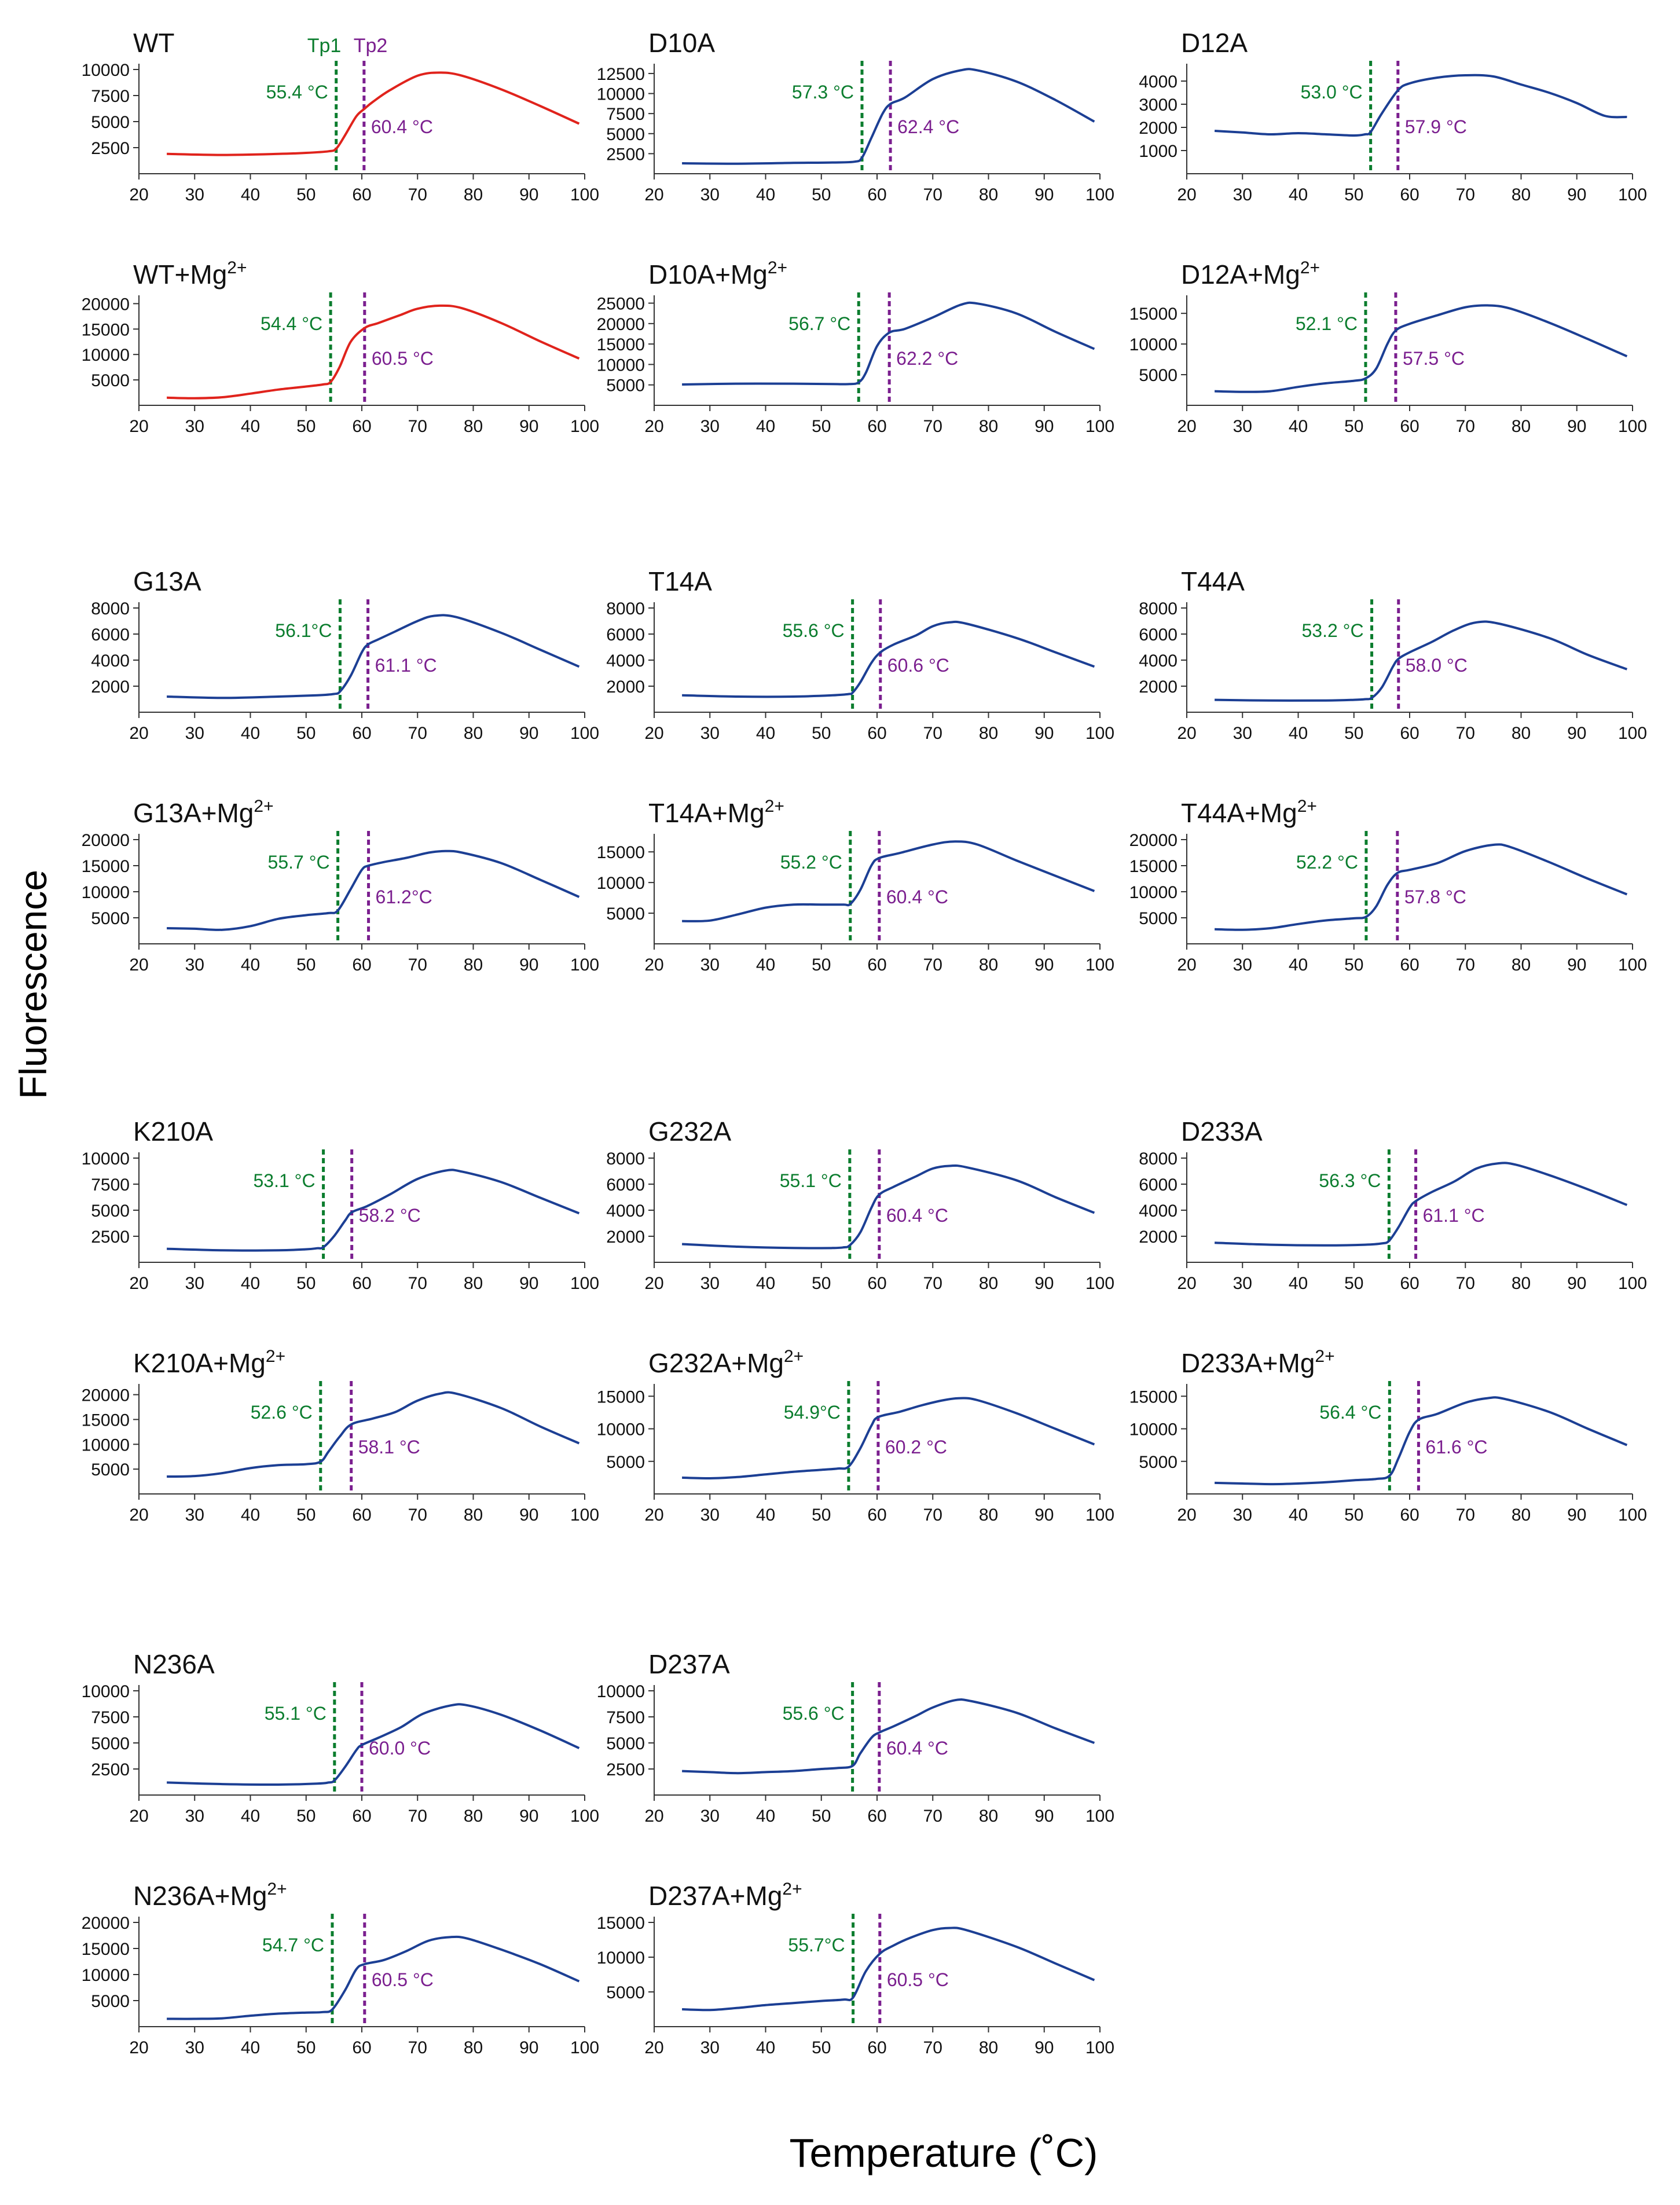  Describe the element at coordinates (154, 43) in the screenshot. I see `panel-title: WT` at that location.